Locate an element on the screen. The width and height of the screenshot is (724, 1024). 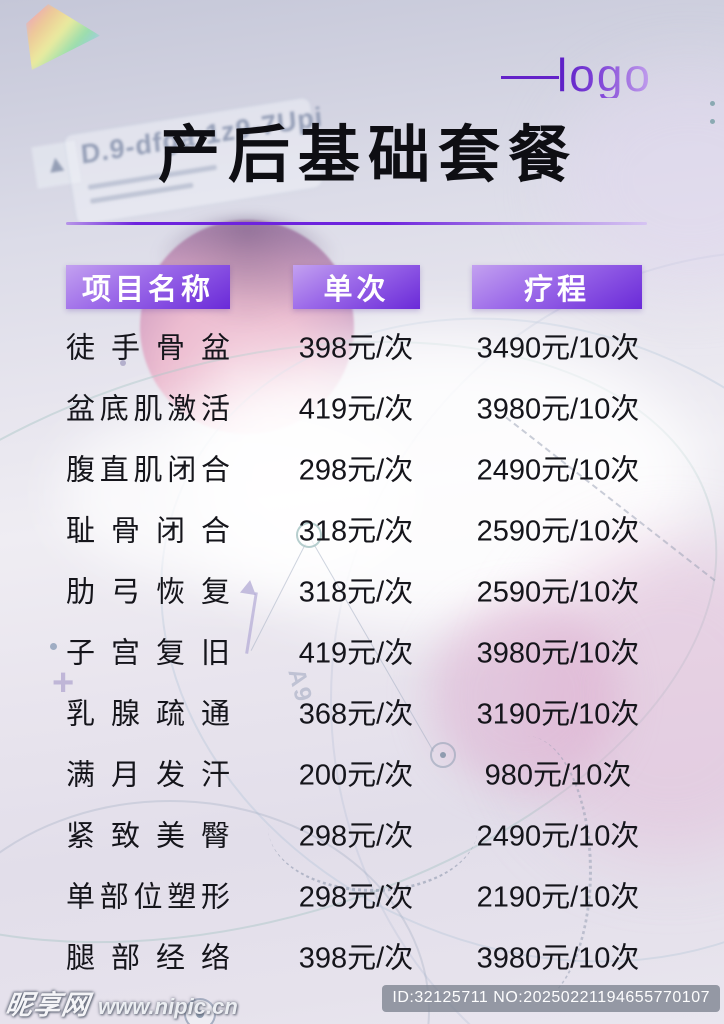
item-name: 满月发汗 is located at coordinates (148, 775).